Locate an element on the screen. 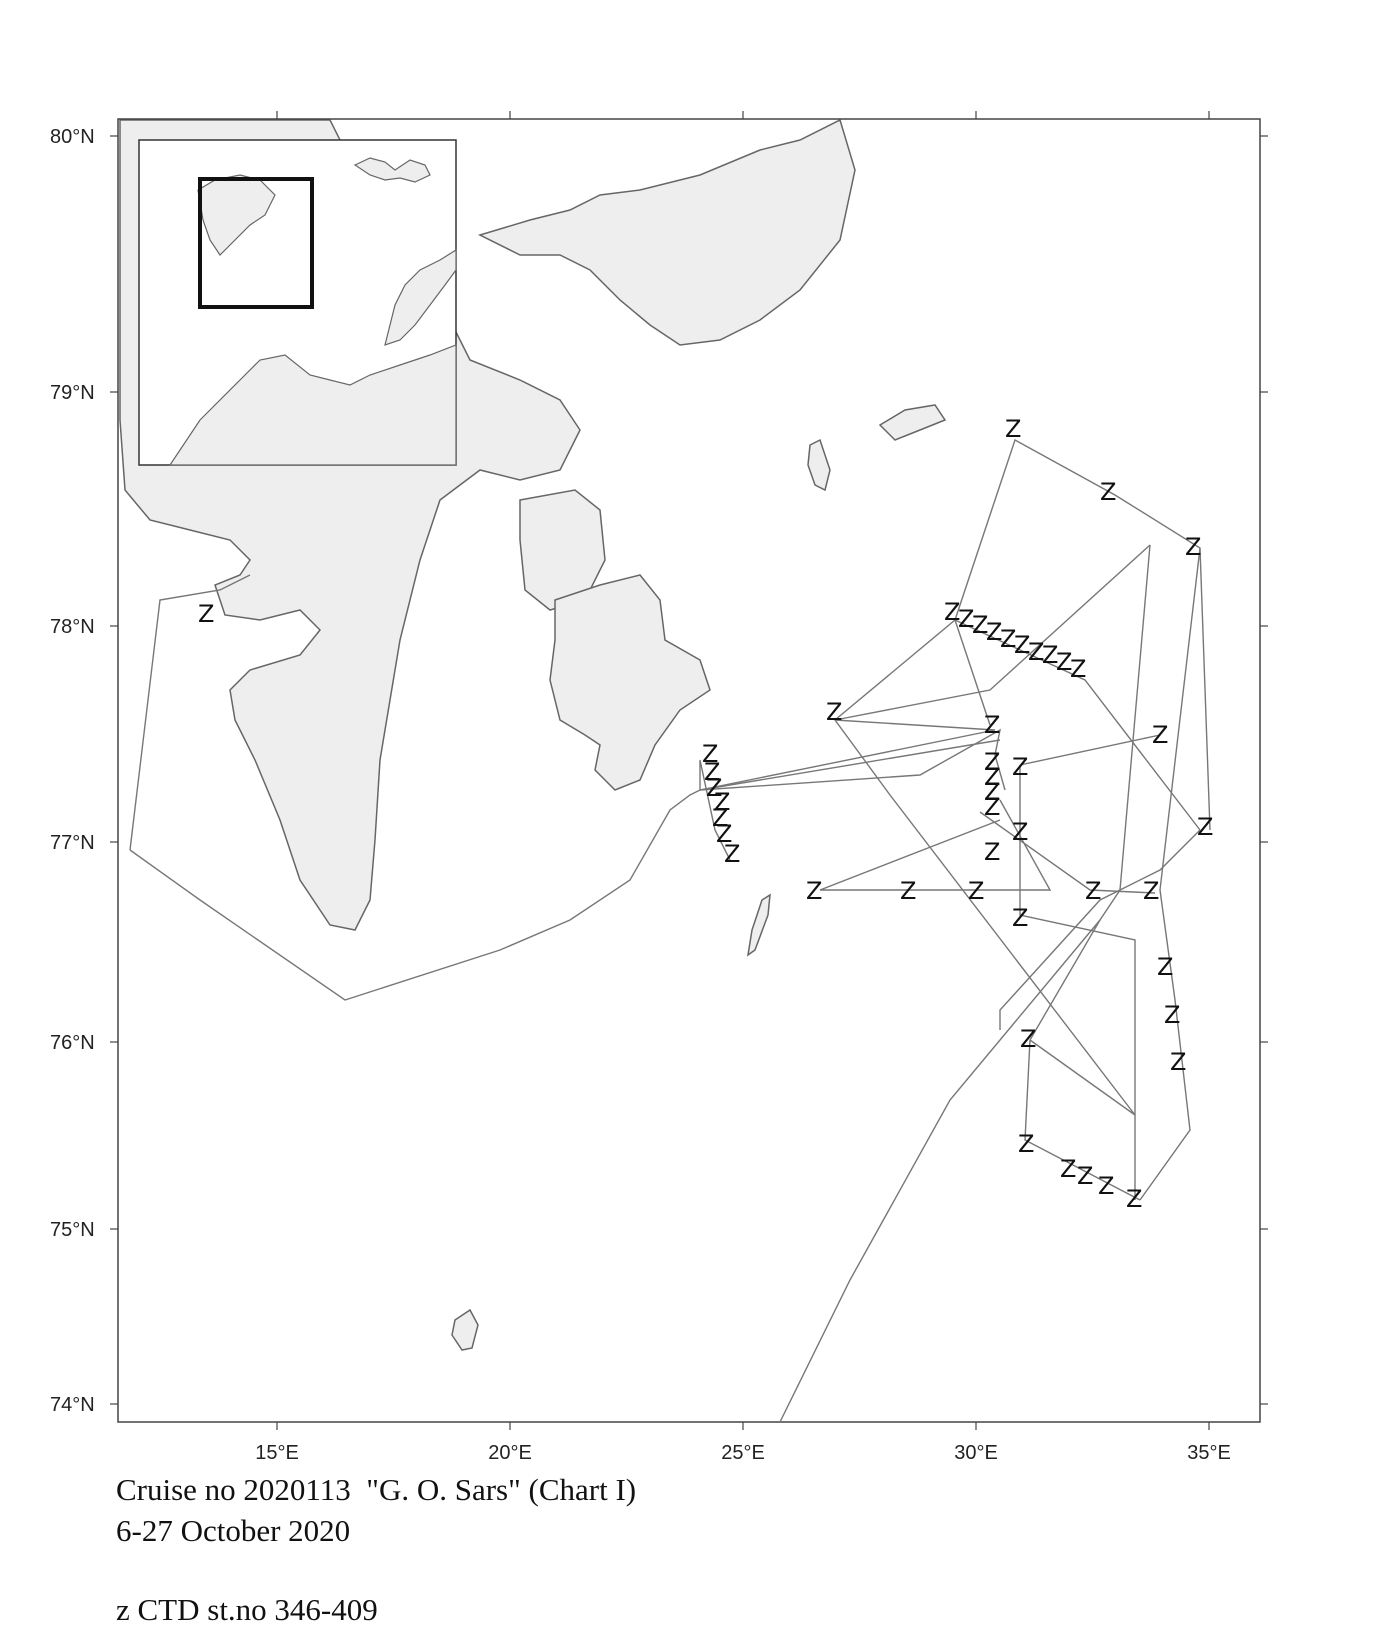 The width and height of the screenshot is (1385, 1638). track-d is located at coordinates (1090, 792).